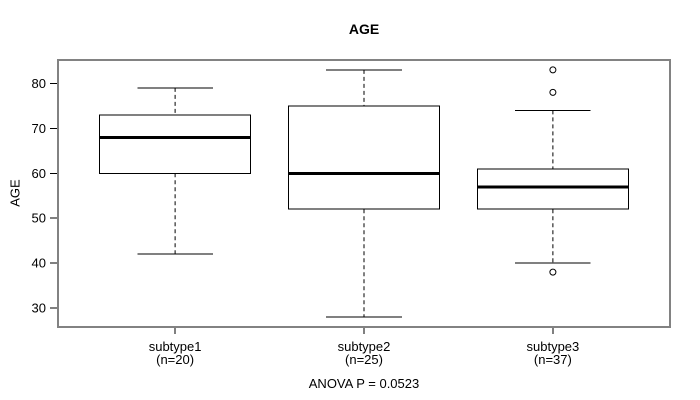 The image size is (700, 400). I want to click on x-group-sublabel: (n=37), so click(553, 359).